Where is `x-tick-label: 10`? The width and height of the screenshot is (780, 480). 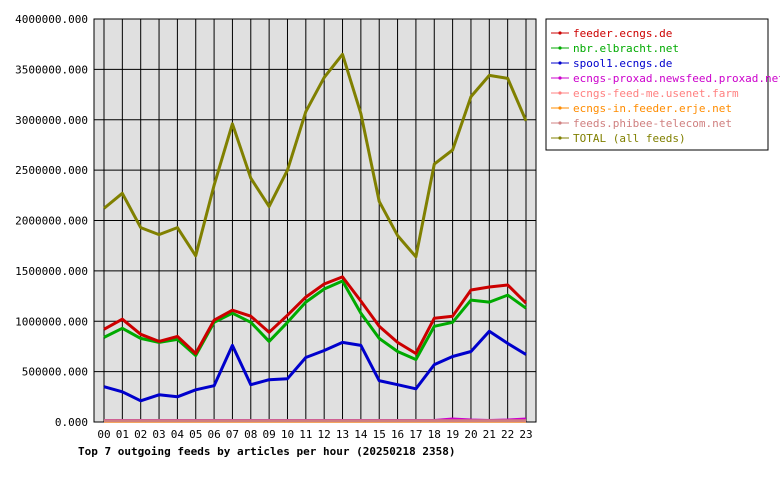
x-tick-label: 10 is located at coordinates (287, 434).